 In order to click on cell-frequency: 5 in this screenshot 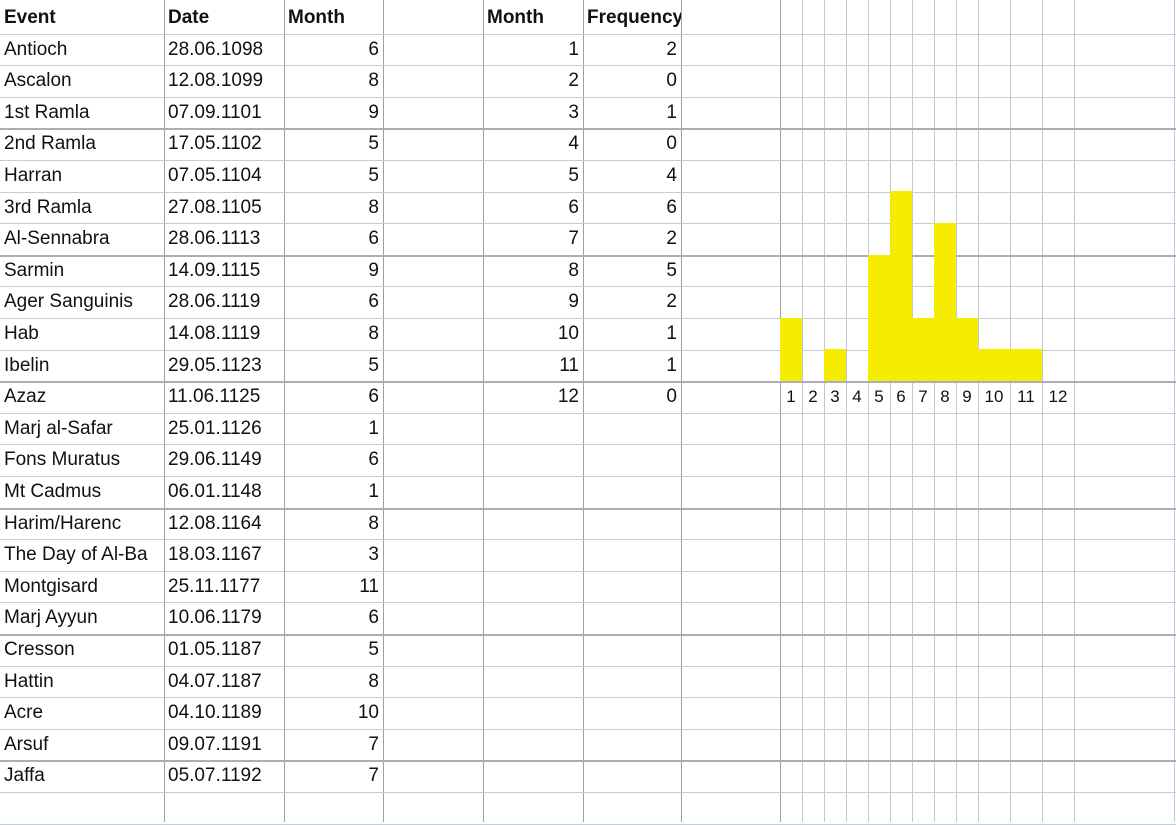, I will do `click(671, 270)`.